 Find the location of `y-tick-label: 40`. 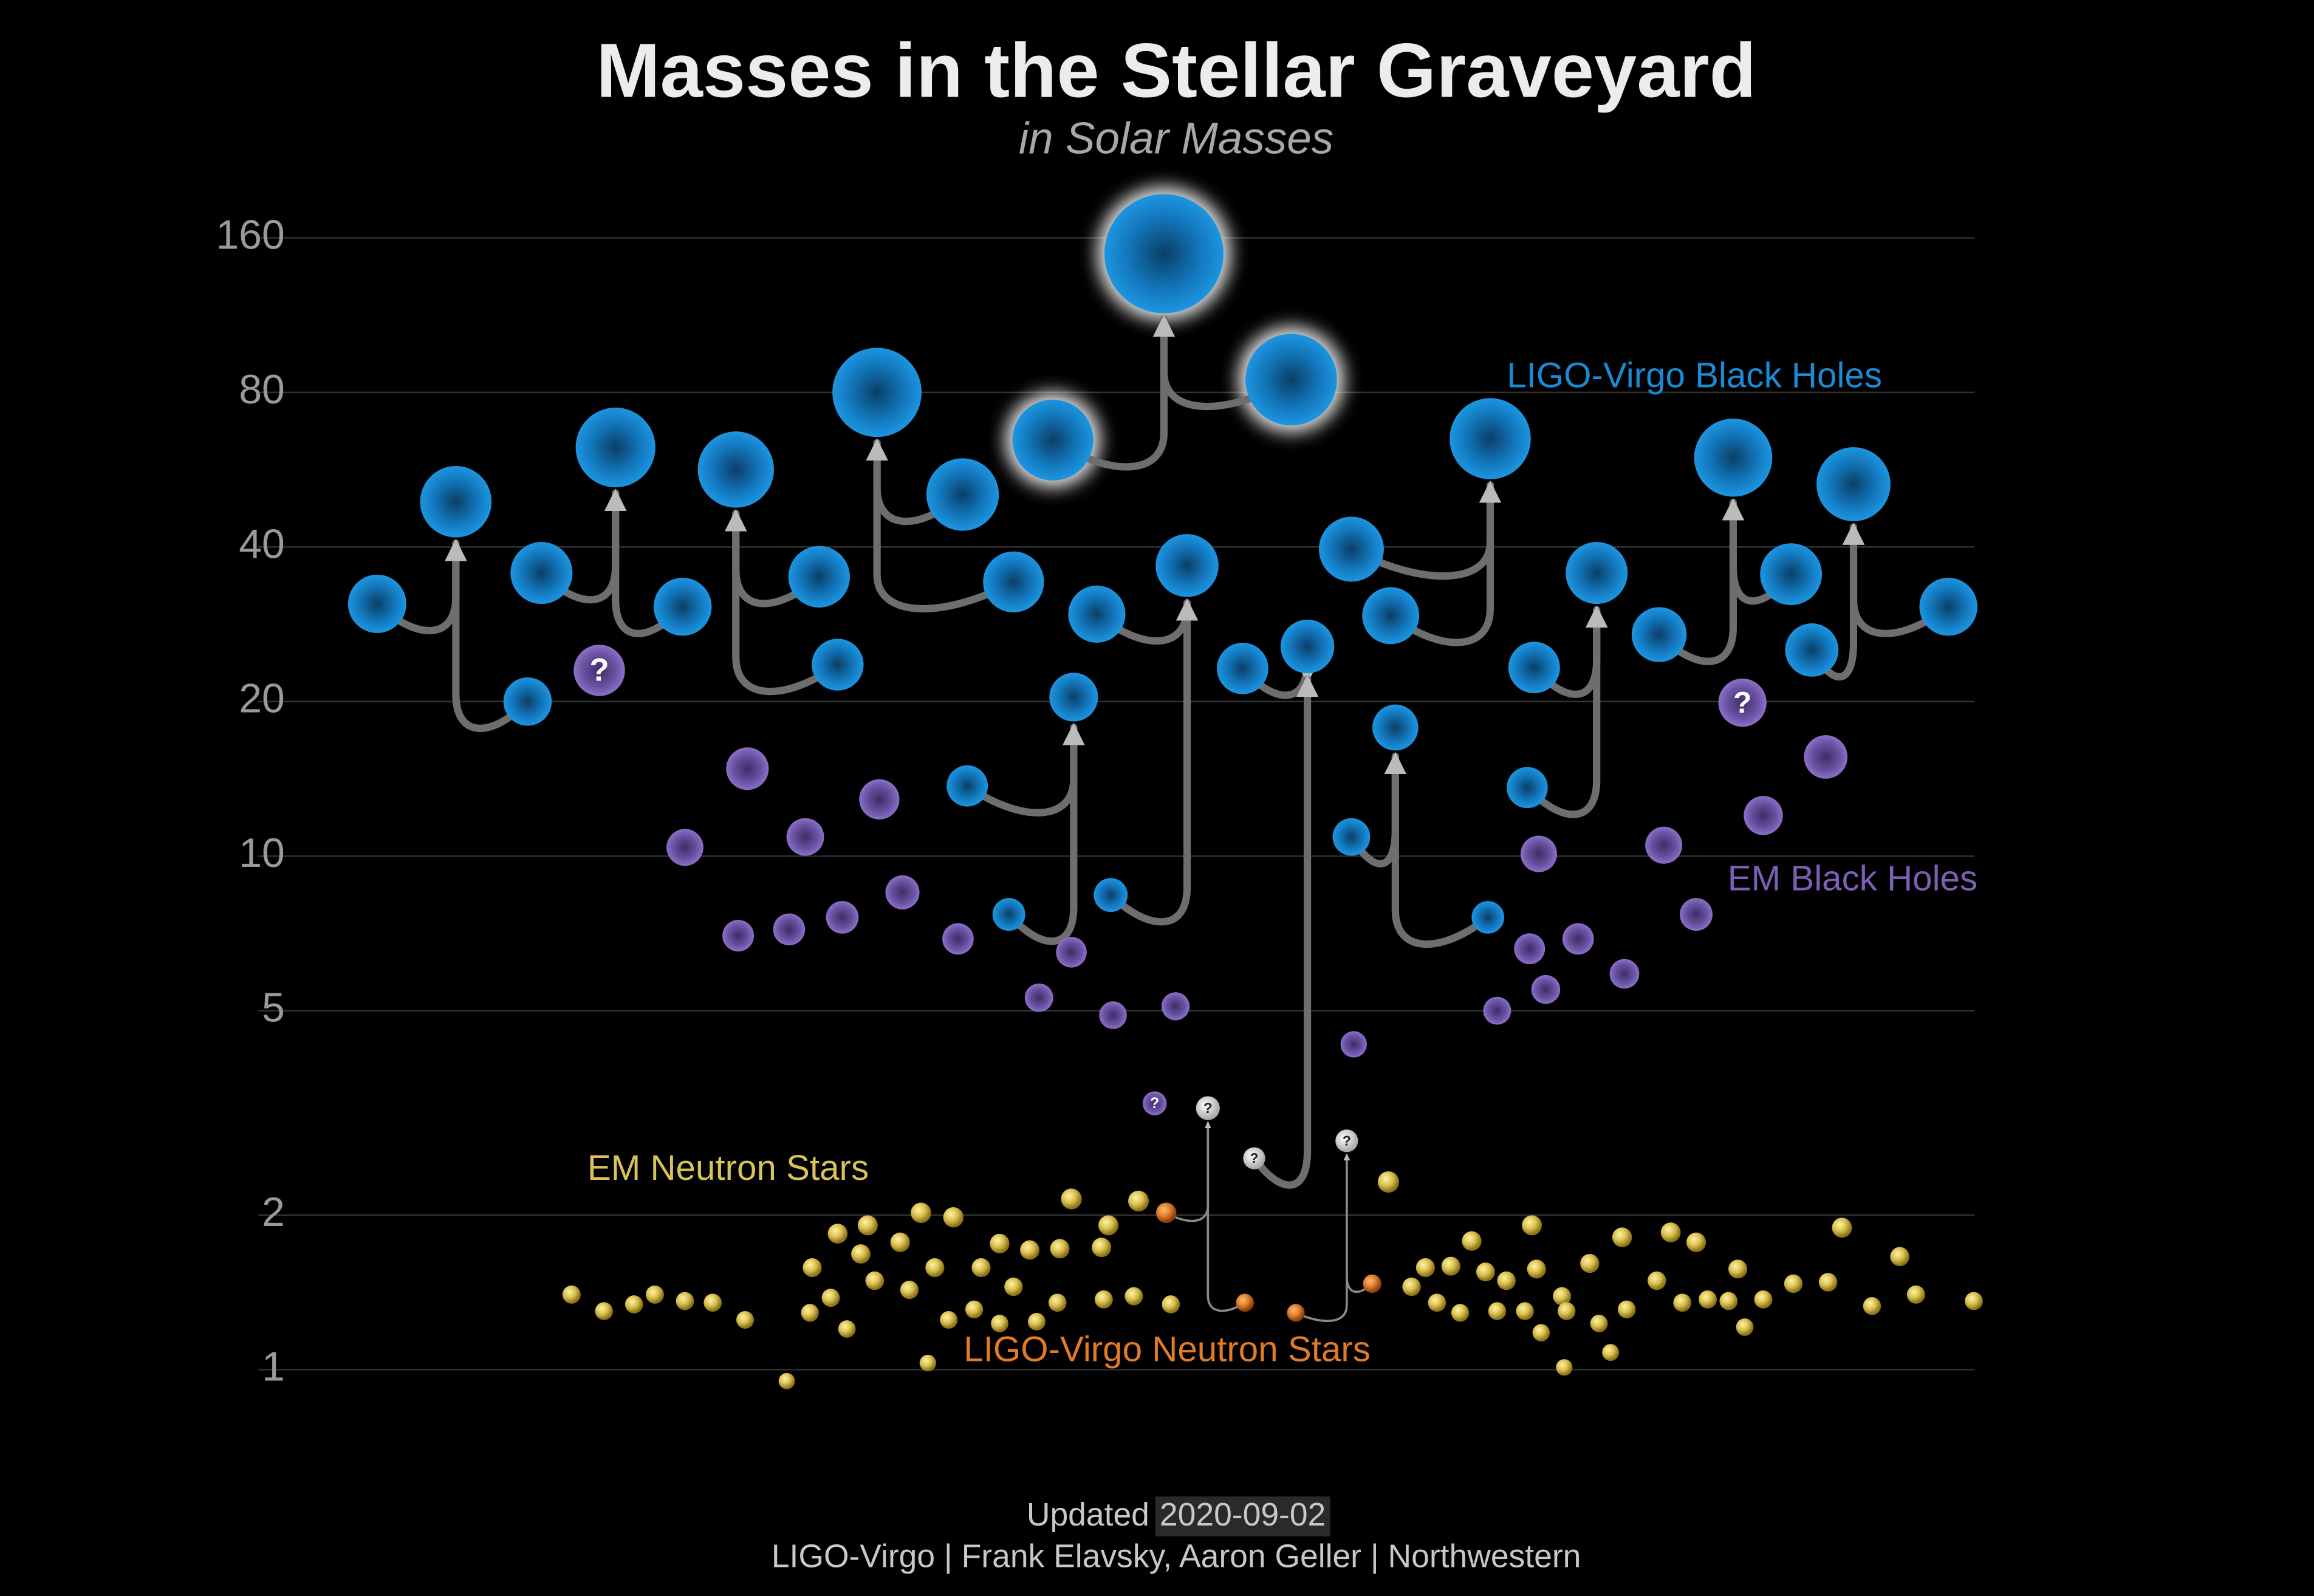

y-tick-label: 40 is located at coordinates (262, 544).